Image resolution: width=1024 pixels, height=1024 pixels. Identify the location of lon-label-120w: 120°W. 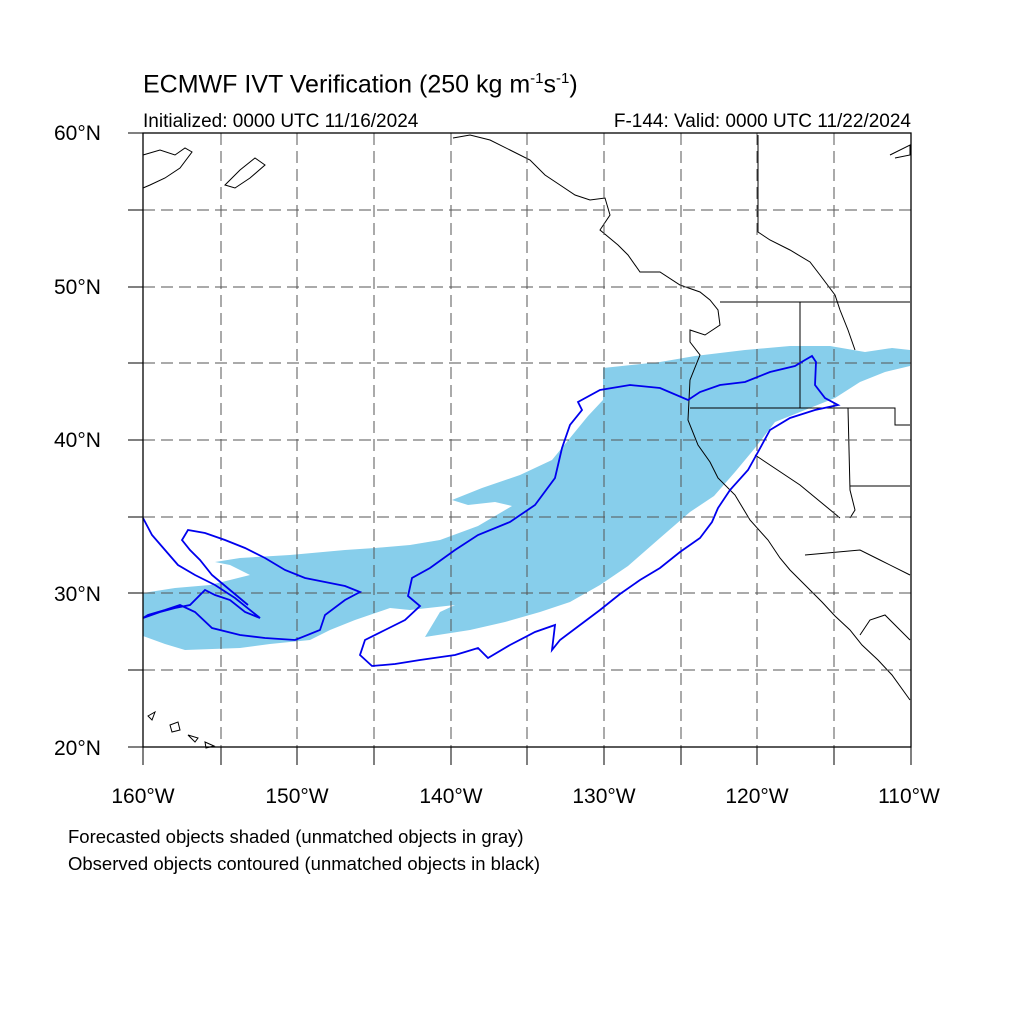
(757, 796).